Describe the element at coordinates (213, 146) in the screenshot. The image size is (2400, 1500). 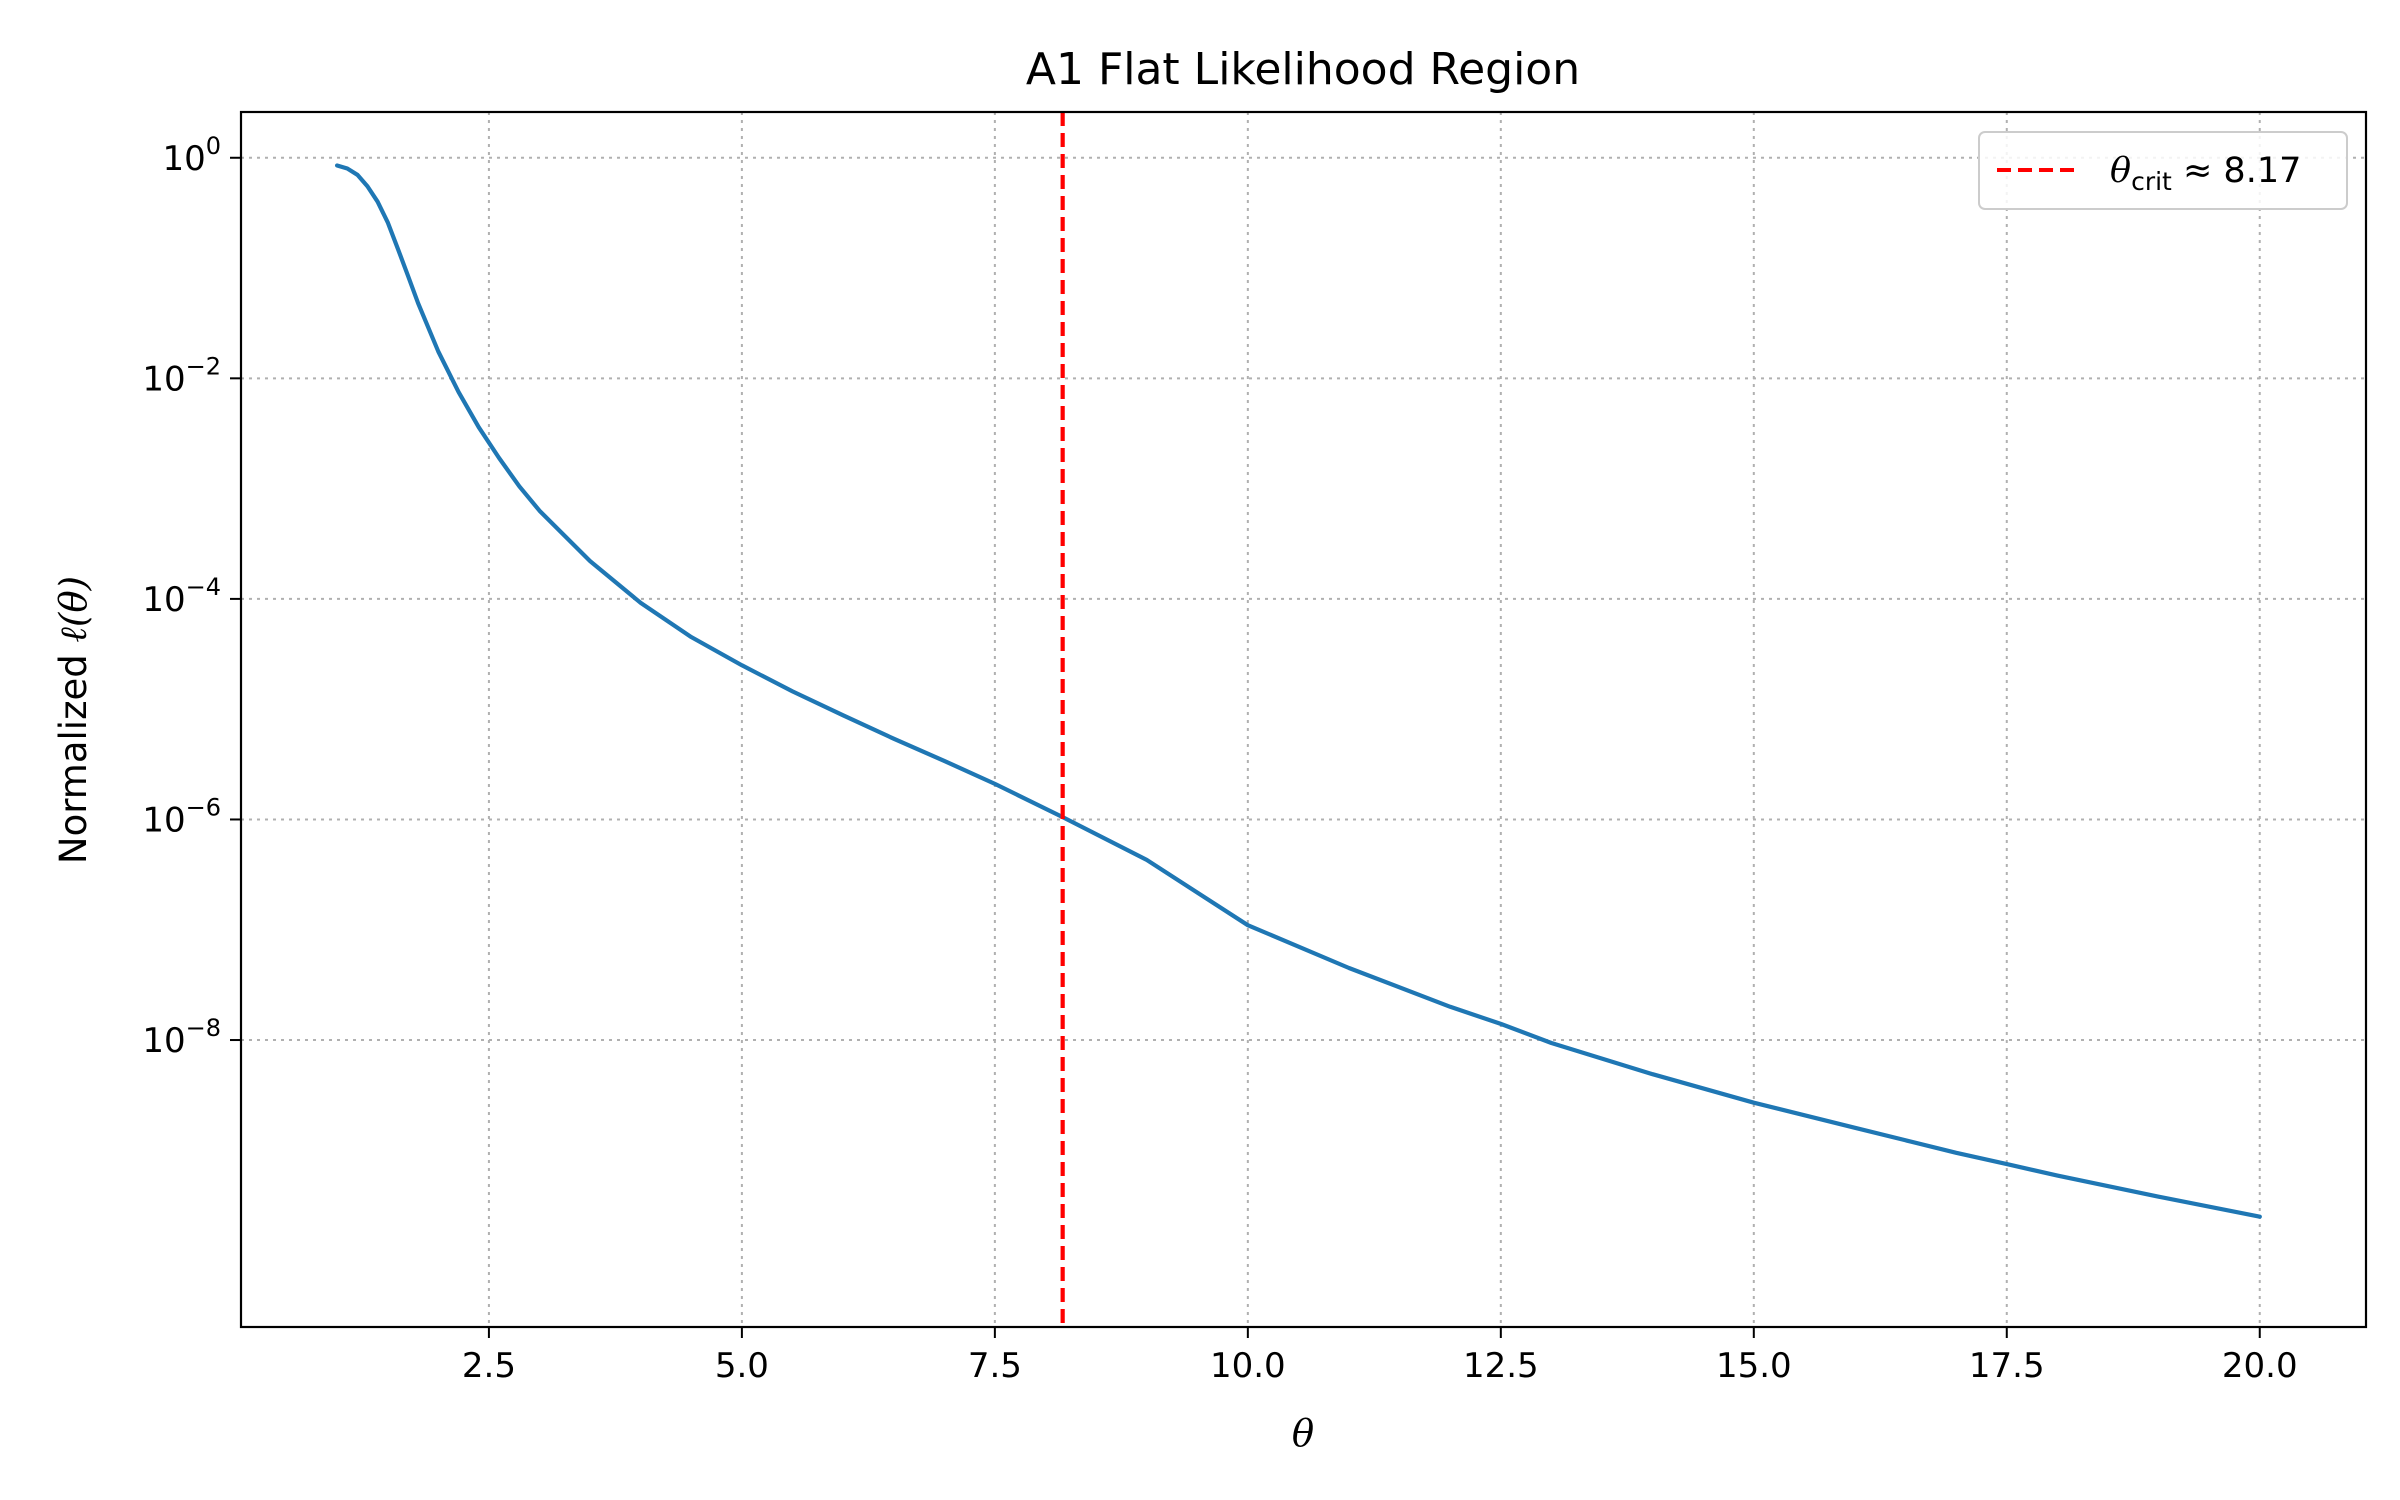
I see `y-tick-exponent: 0` at that location.